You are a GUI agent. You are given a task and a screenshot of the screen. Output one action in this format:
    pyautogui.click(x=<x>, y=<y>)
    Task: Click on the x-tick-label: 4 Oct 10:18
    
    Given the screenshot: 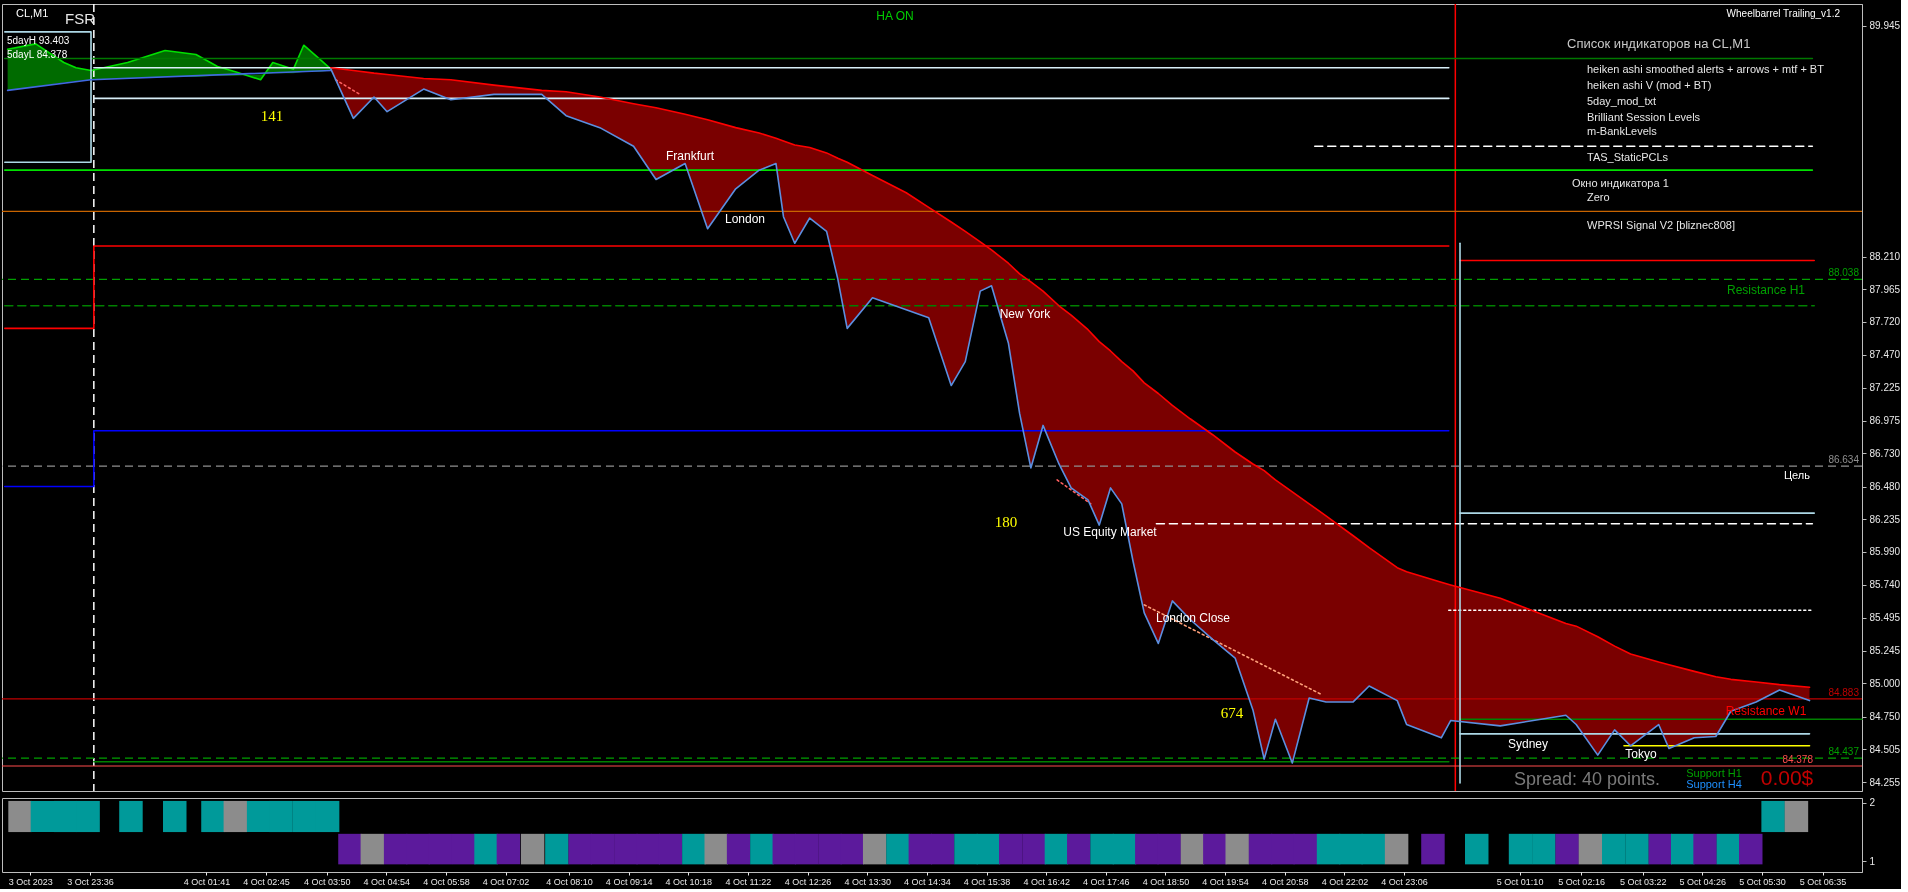 What is the action you would take?
    pyautogui.click(x=689, y=881)
    